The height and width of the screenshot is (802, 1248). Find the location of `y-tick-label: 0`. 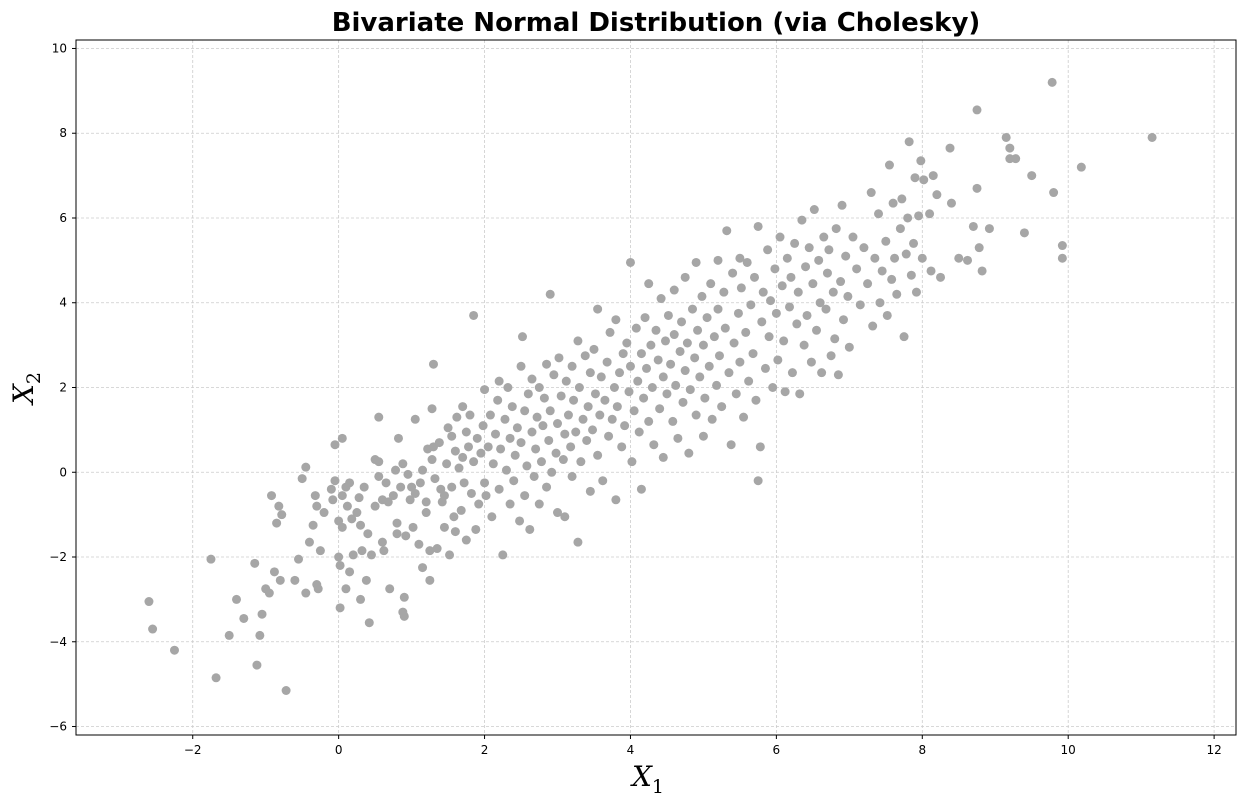

y-tick-label: 0 is located at coordinates (63, 472).